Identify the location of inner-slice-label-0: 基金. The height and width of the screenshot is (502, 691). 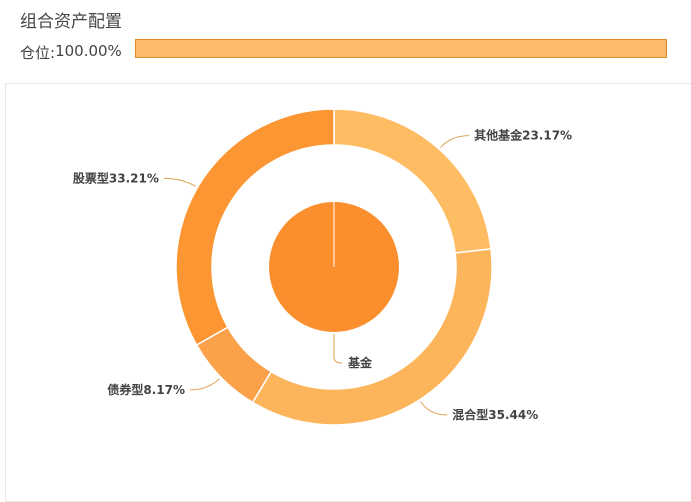
(360, 362).